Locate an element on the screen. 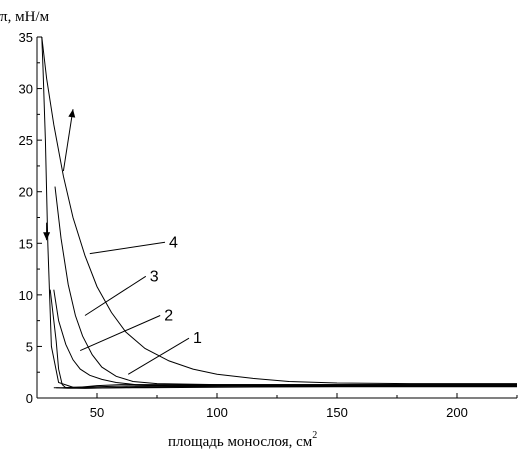 This screenshot has height=456, width=518. x-axis-title: площадь монослоя, см2 is located at coordinates (242, 440).